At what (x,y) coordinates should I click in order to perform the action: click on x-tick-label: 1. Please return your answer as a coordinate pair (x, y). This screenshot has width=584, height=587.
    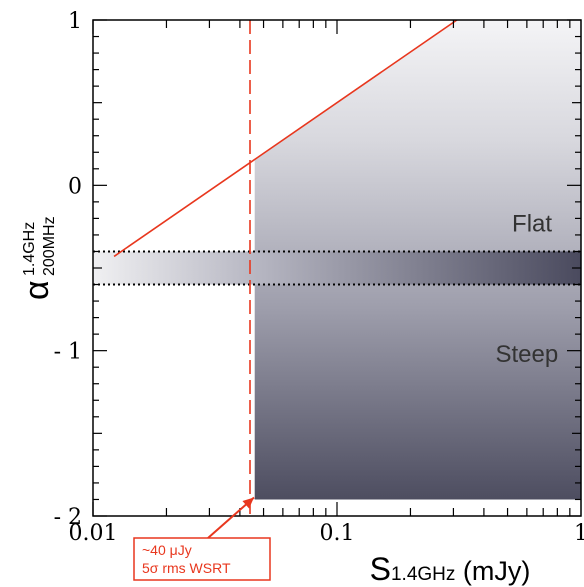
    Looking at the image, I should click on (579, 533).